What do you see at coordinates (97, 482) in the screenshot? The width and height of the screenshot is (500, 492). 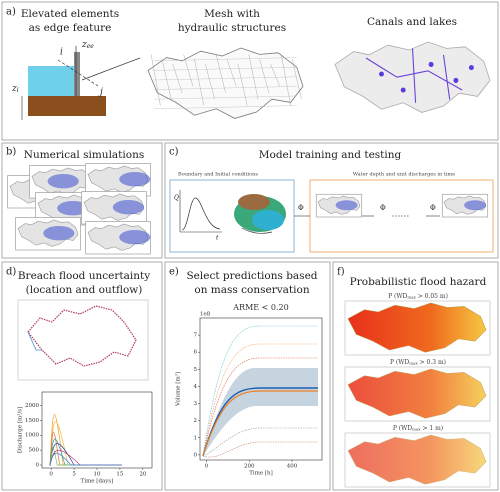 I see `x-axis-label: Time [days]` at bounding box center [97, 482].